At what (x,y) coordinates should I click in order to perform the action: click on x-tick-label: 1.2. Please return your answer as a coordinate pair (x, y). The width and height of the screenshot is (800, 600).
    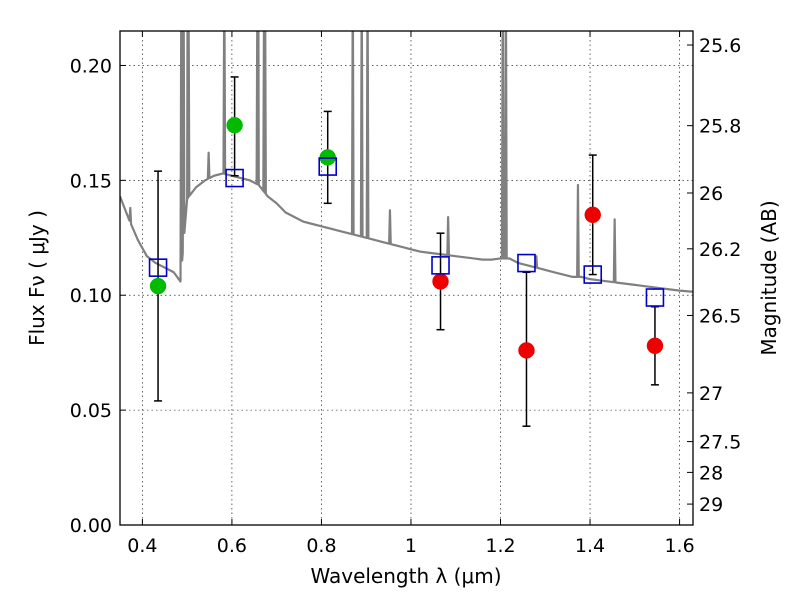
    Looking at the image, I should click on (500, 546).